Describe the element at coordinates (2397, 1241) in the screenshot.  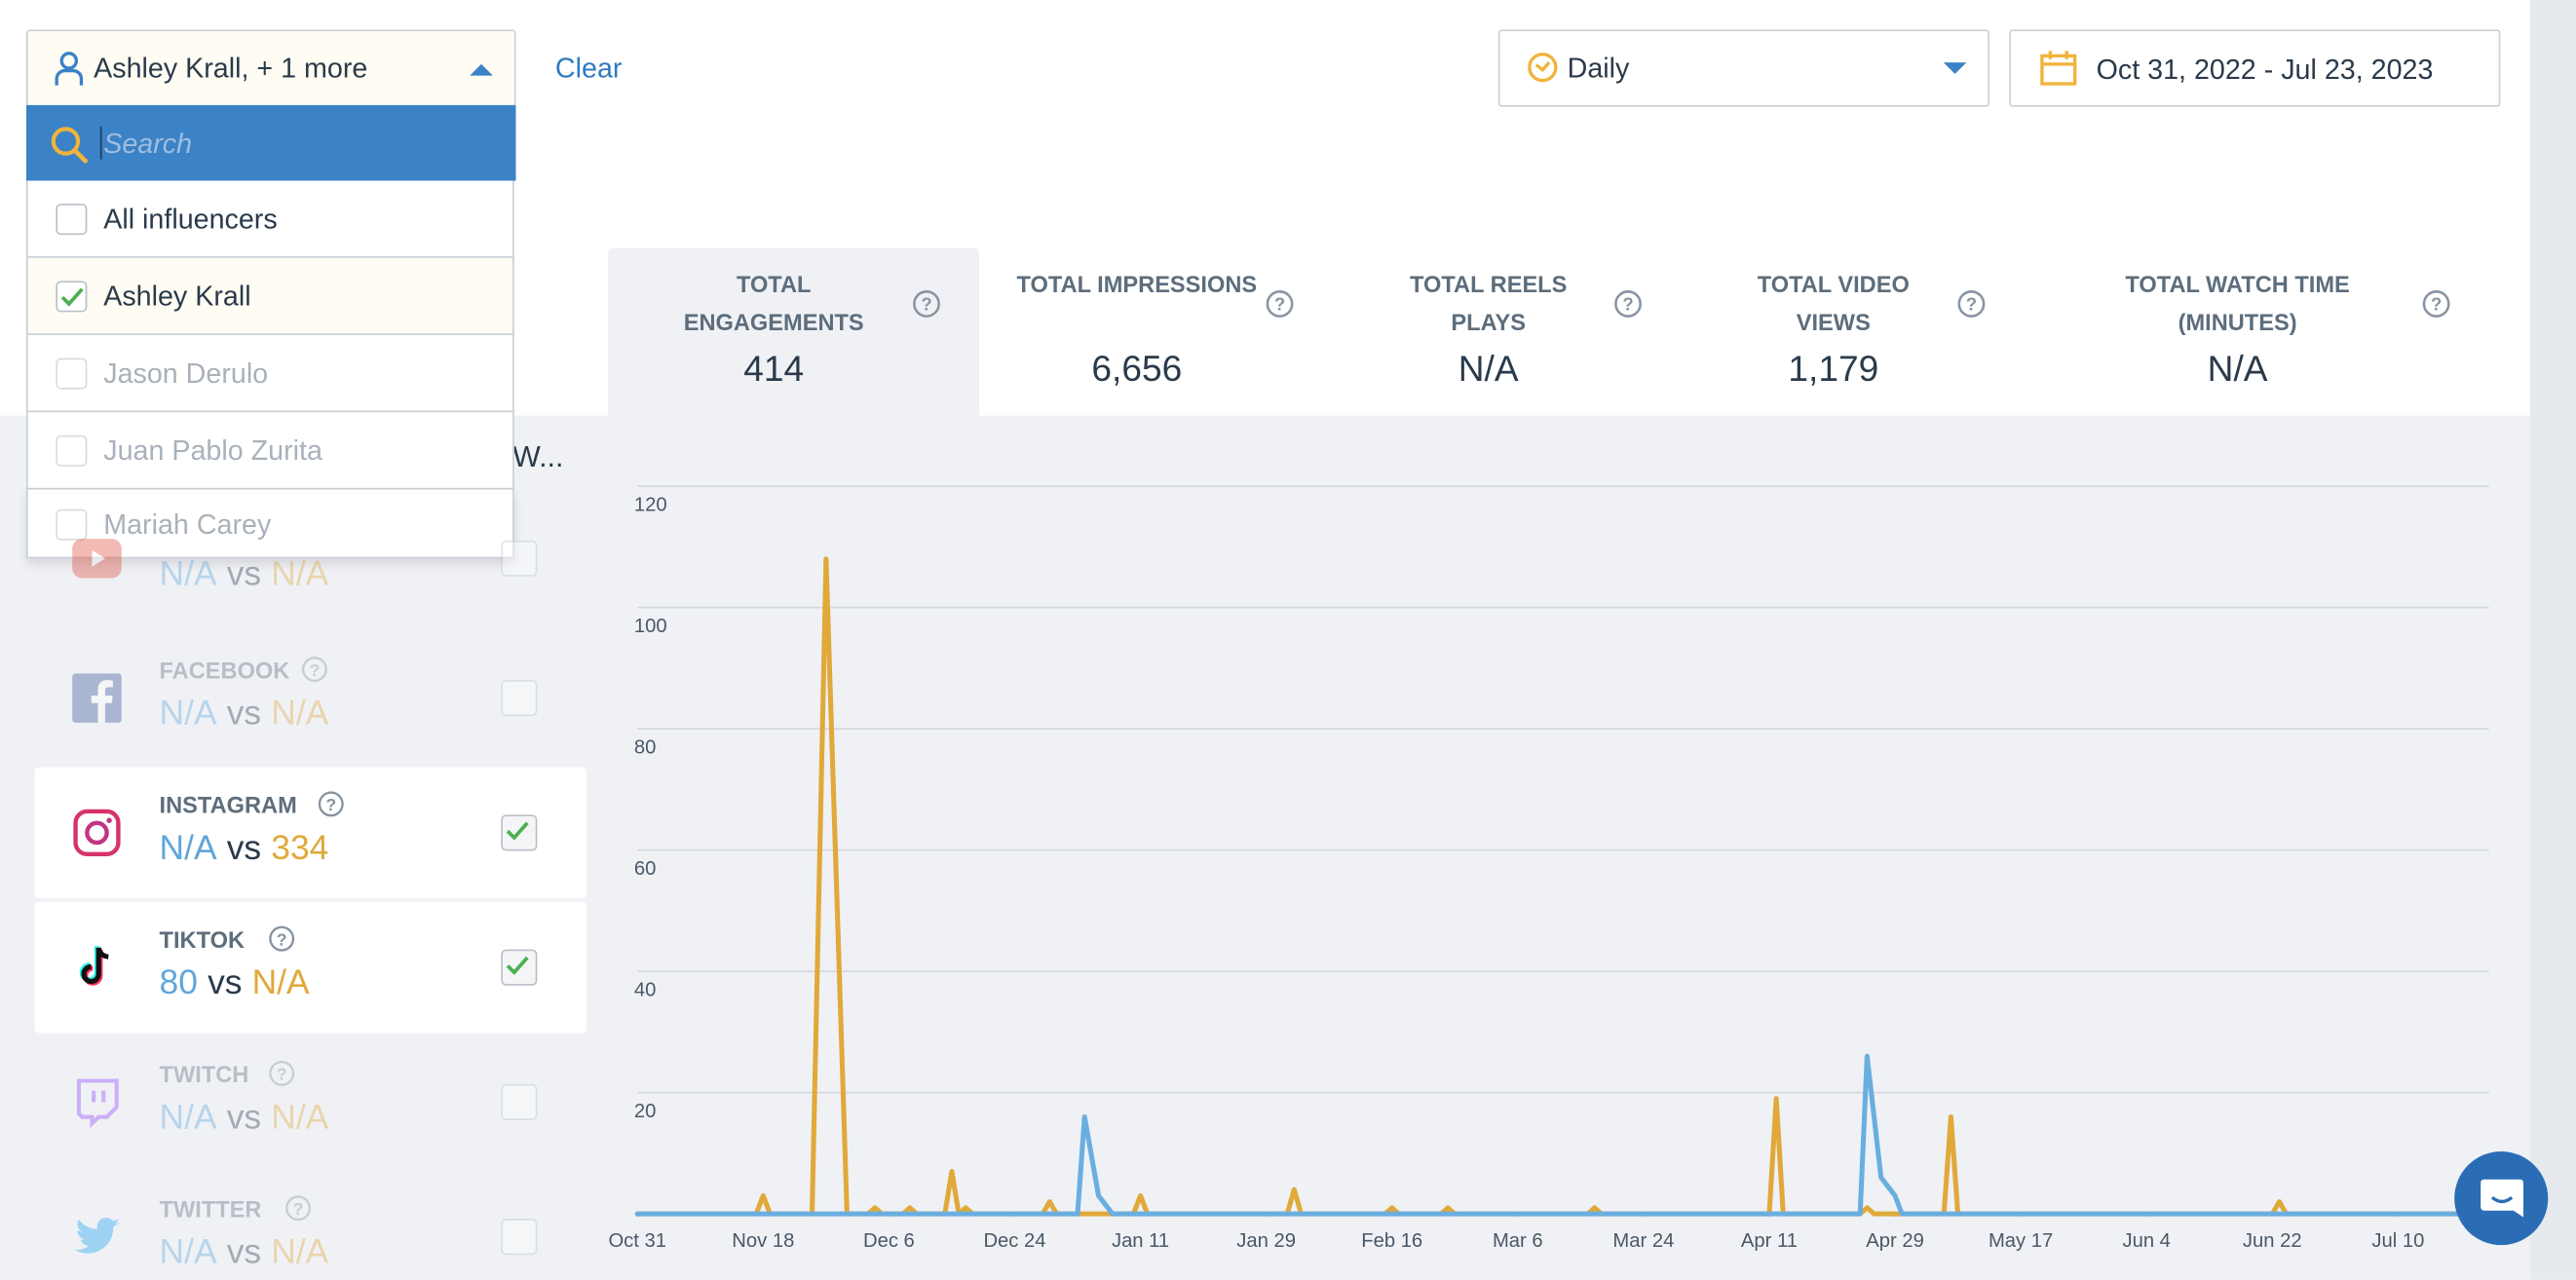
I see `x-tick-label: Jul 10` at that location.